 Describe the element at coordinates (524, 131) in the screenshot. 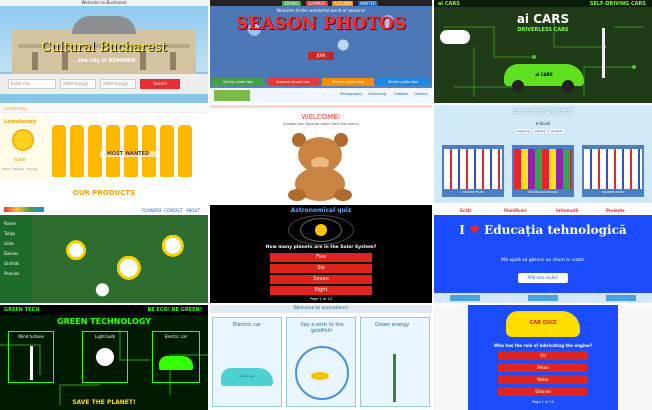

I see `tab-learning: Learning` at that location.